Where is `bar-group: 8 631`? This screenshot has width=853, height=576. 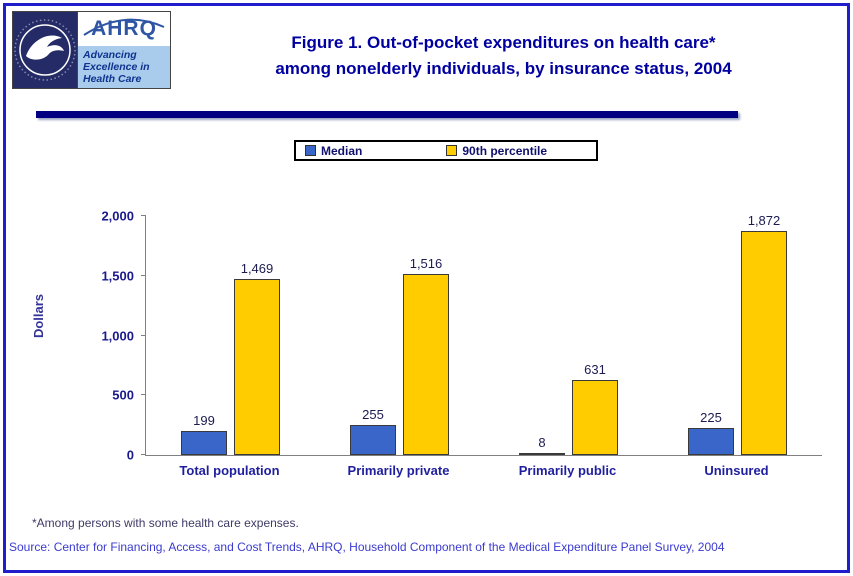 bar-group: 8 631 is located at coordinates (568, 335).